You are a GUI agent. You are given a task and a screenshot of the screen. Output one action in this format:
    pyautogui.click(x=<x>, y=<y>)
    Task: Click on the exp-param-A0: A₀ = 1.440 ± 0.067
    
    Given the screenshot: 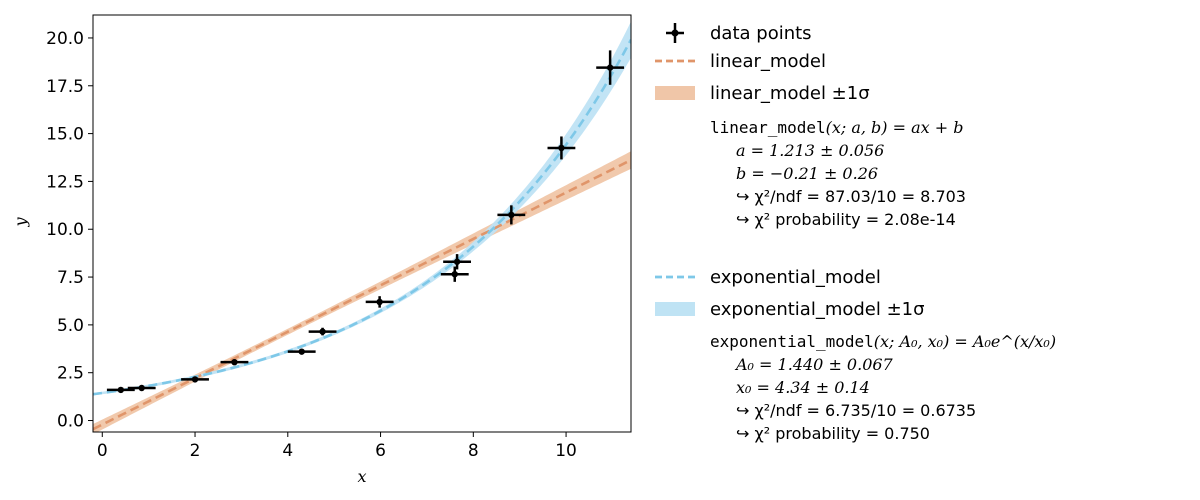 What is the action you would take?
    pyautogui.click(x=814, y=364)
    